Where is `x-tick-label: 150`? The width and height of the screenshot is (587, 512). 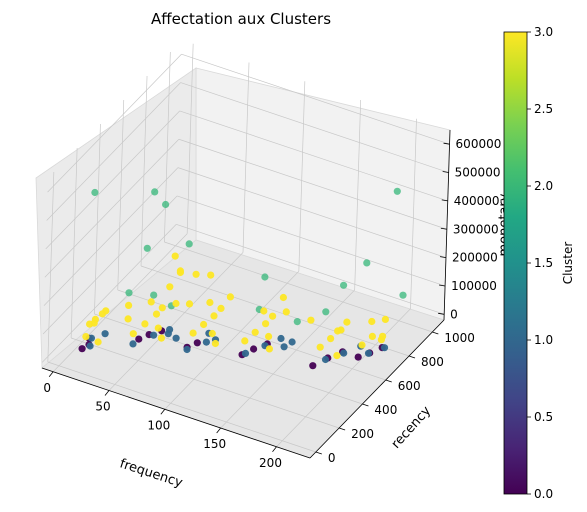 x-tick-label: 150 is located at coordinates (214, 444).